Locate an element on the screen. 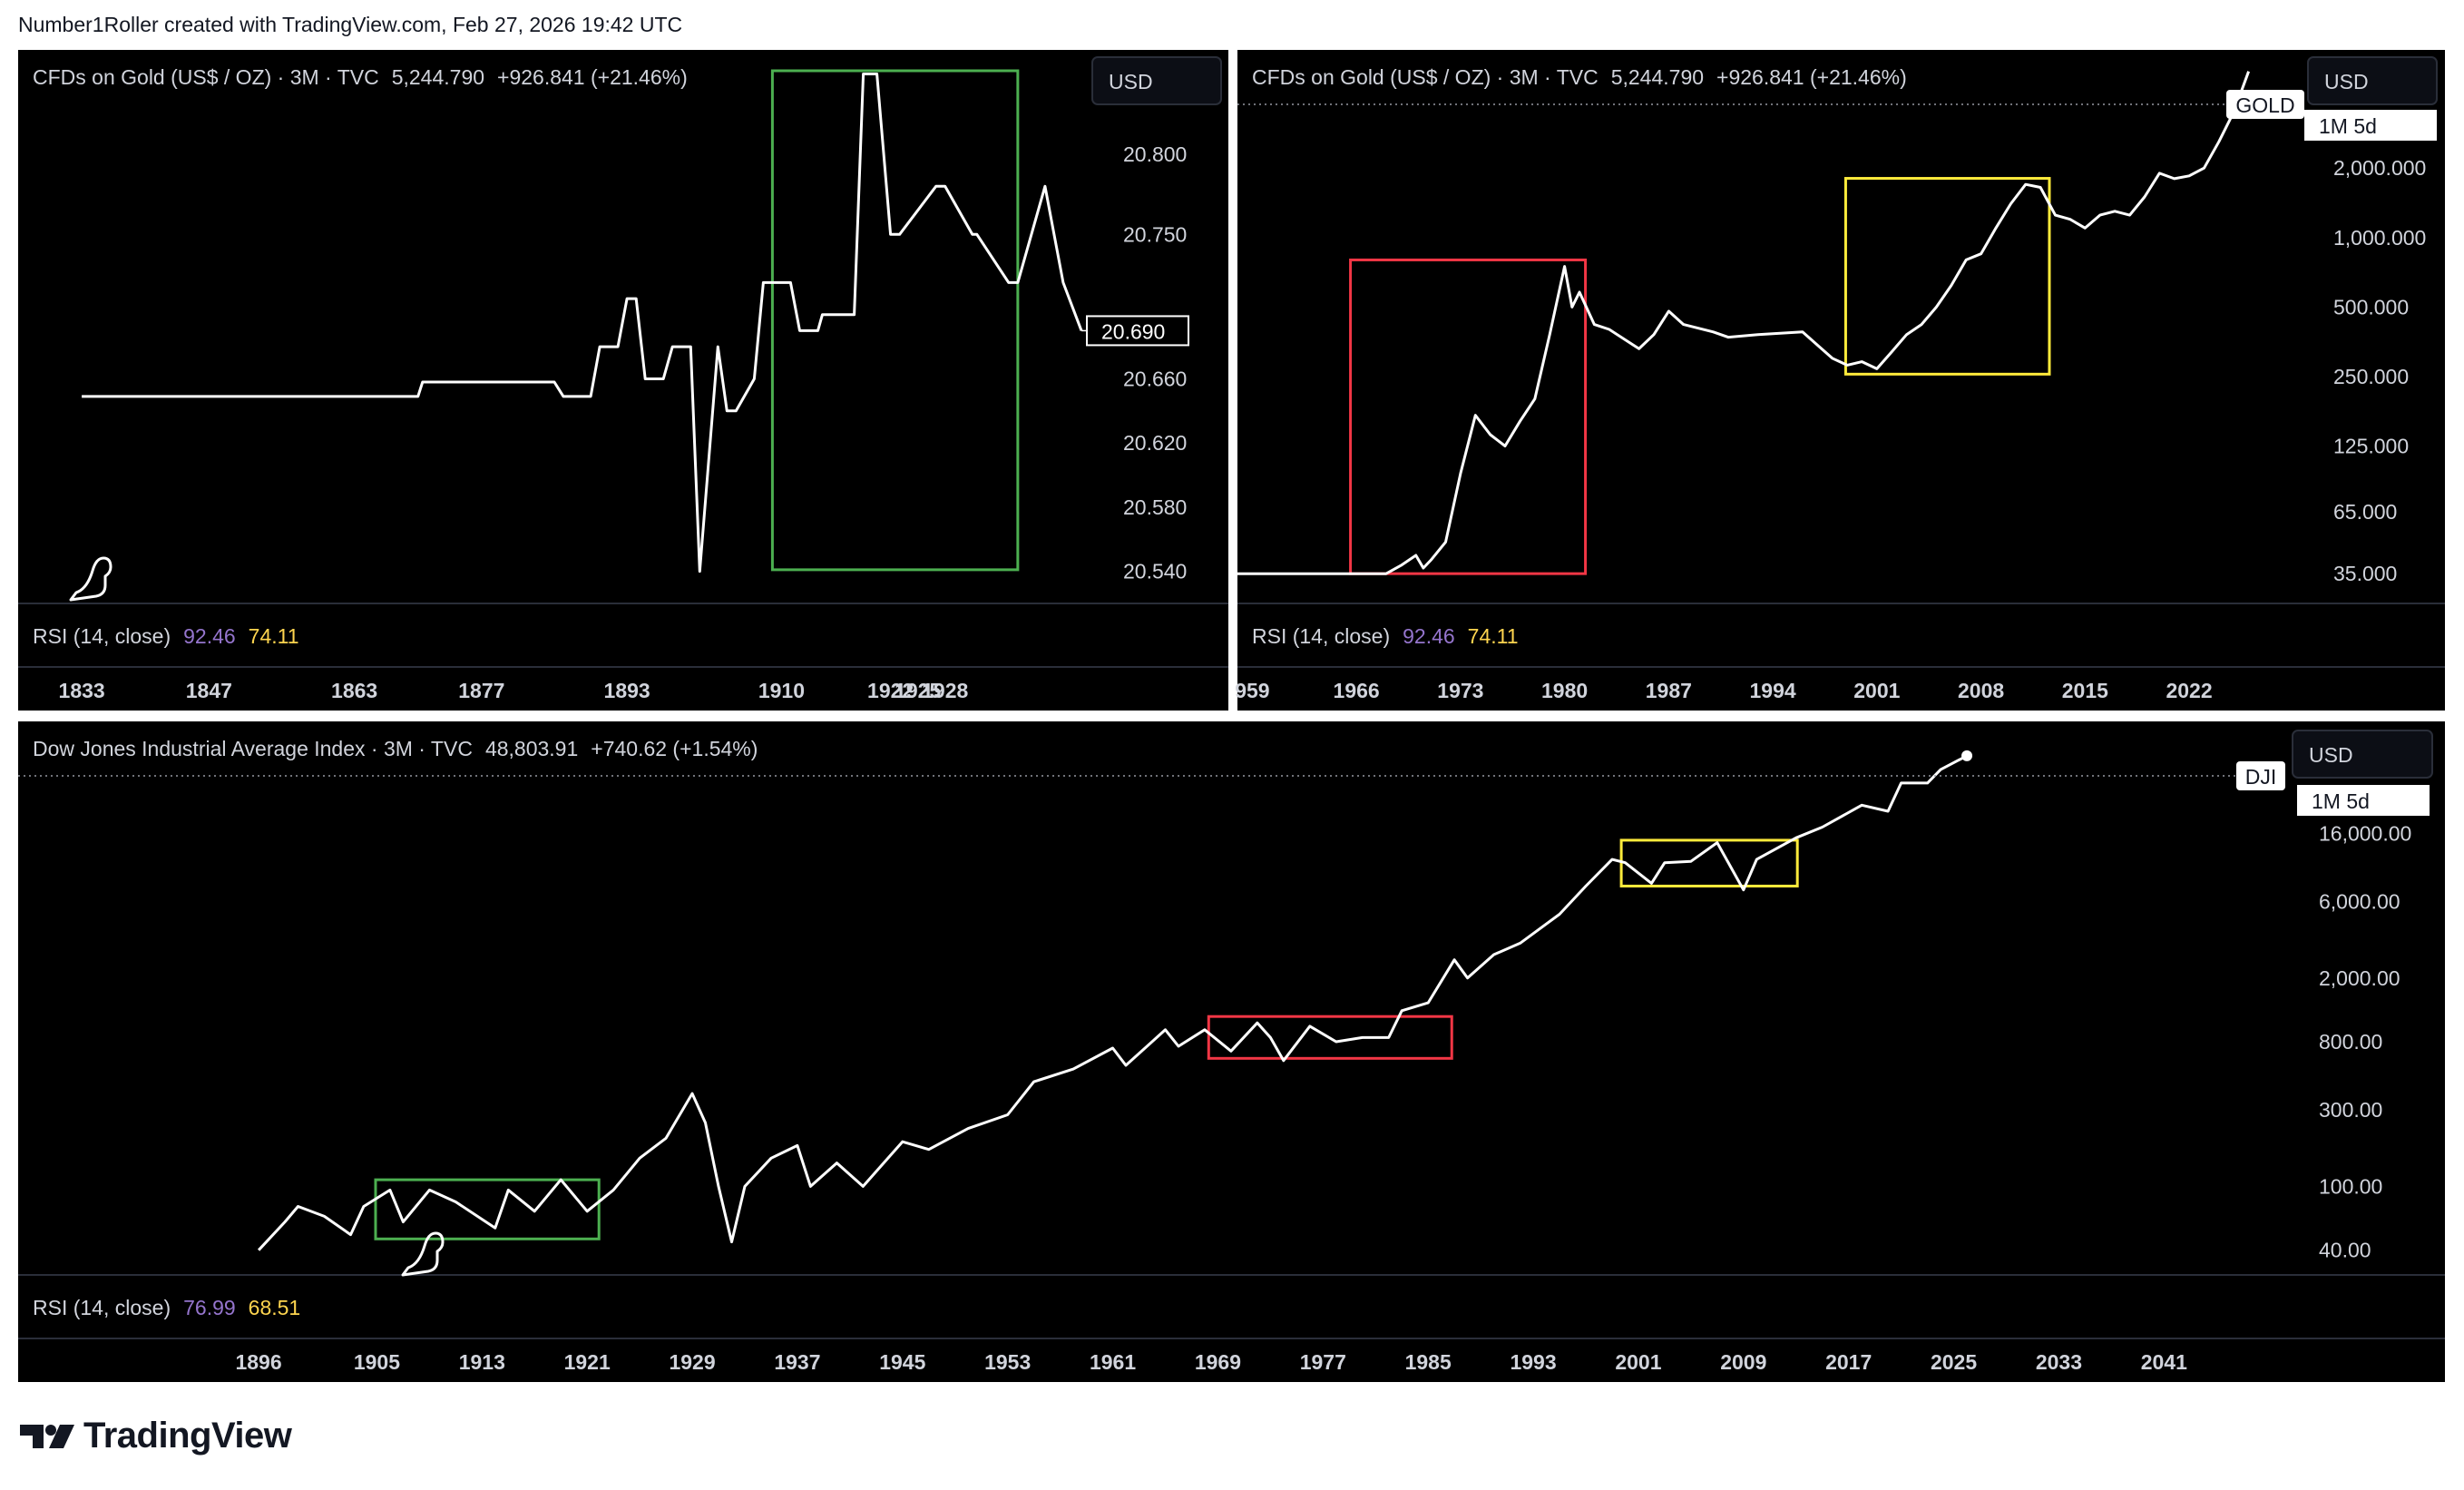 This screenshot has height=1490, width=2464. gold-early-symbol-title: CFDs on Gold (US$ / OZ) · 3M · TVC is located at coordinates (206, 77).